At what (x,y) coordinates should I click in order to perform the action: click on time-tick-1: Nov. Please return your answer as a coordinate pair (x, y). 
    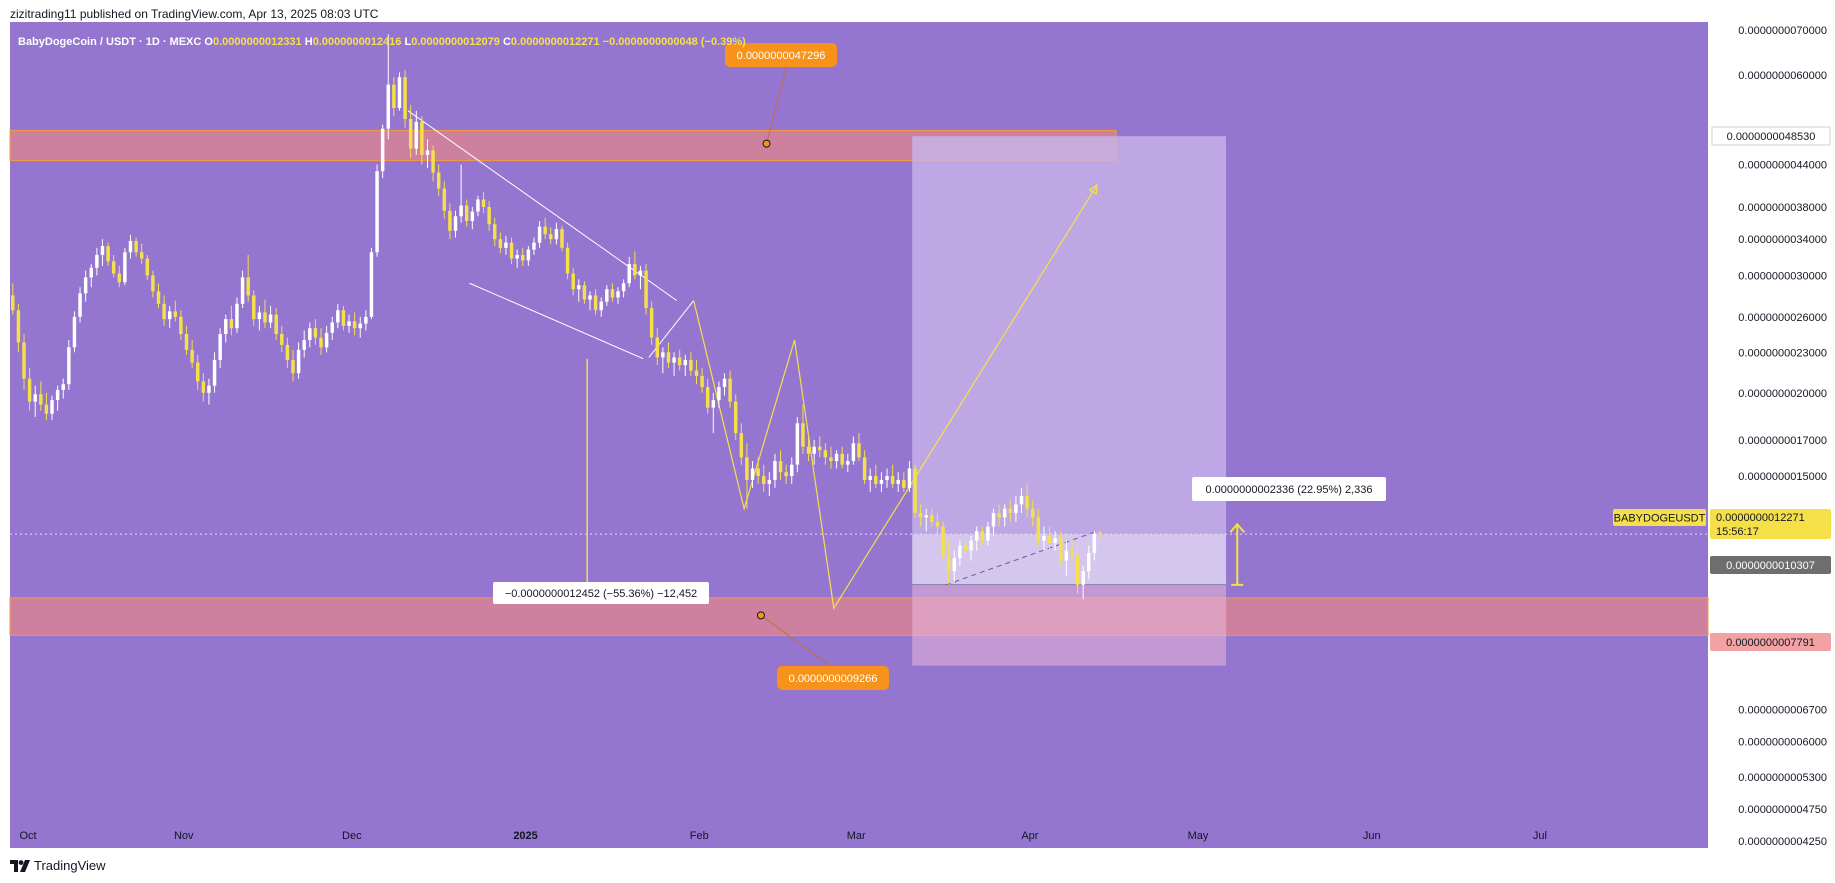
    Looking at the image, I should click on (184, 836).